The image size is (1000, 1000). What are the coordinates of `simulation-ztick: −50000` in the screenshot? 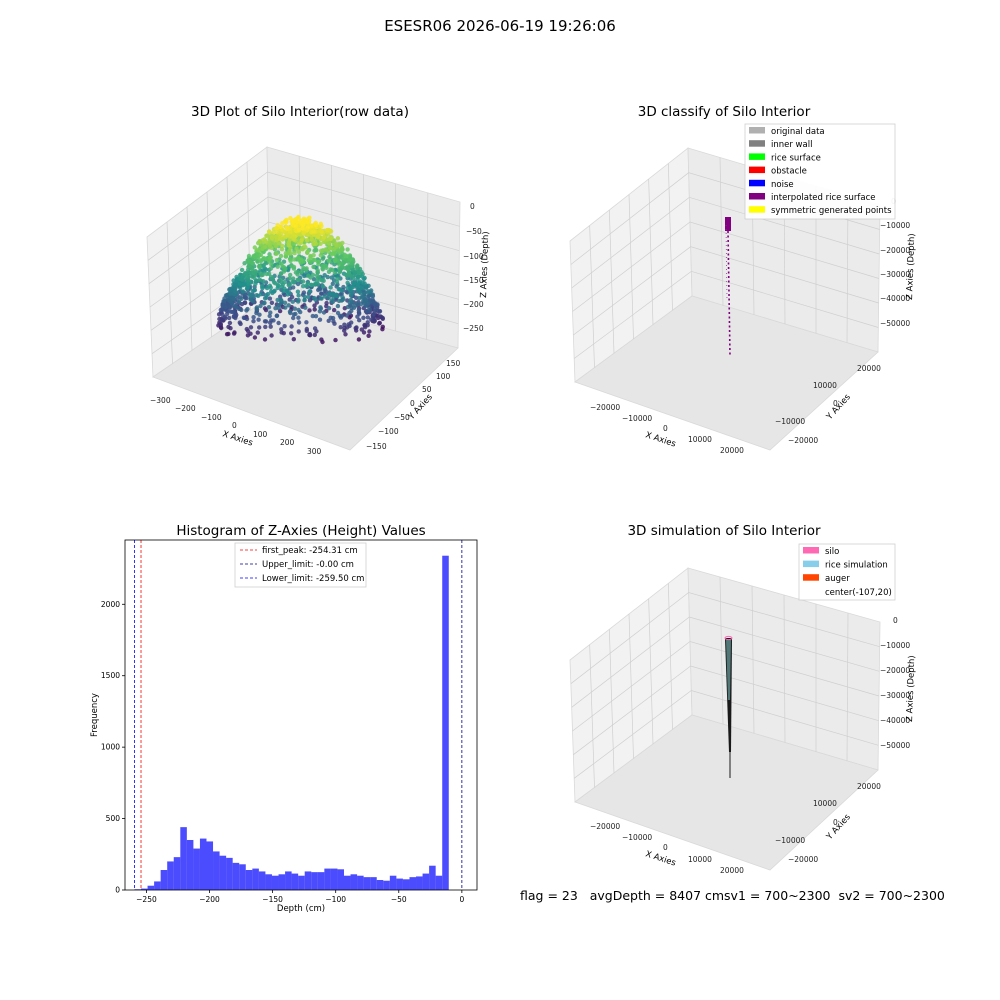 It's located at (895, 745).